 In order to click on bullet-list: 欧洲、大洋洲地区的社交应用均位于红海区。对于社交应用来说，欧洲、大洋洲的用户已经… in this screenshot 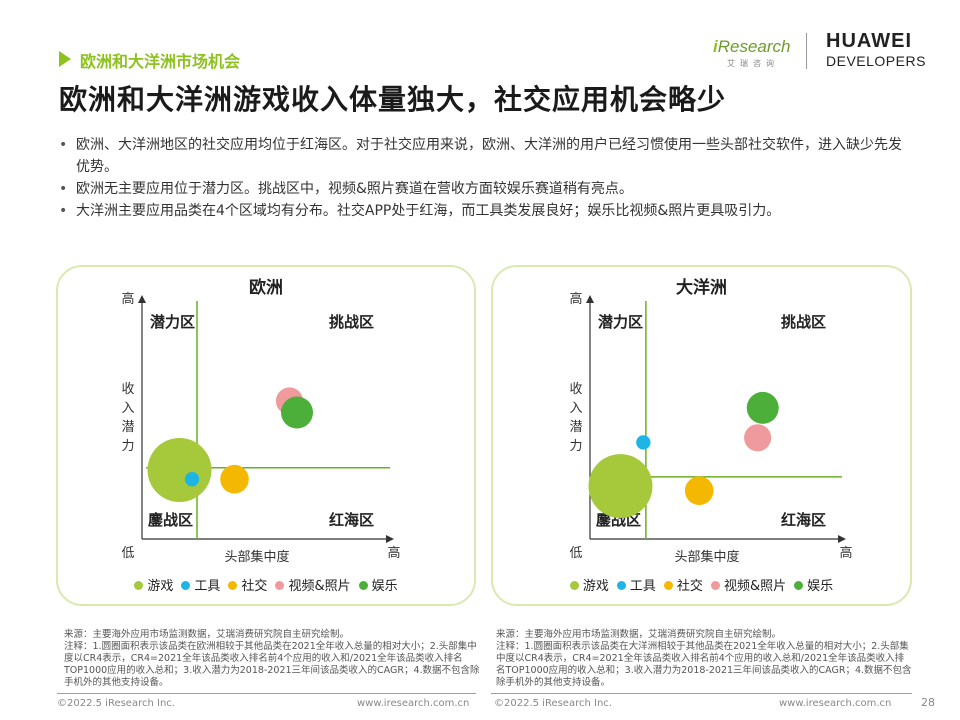, I will do `click(484, 178)`.